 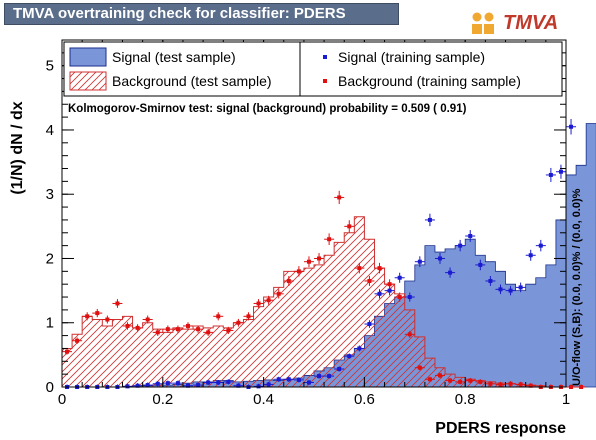 What do you see at coordinates (566, 399) in the screenshot?
I see `x-tick-label: 1` at bounding box center [566, 399].